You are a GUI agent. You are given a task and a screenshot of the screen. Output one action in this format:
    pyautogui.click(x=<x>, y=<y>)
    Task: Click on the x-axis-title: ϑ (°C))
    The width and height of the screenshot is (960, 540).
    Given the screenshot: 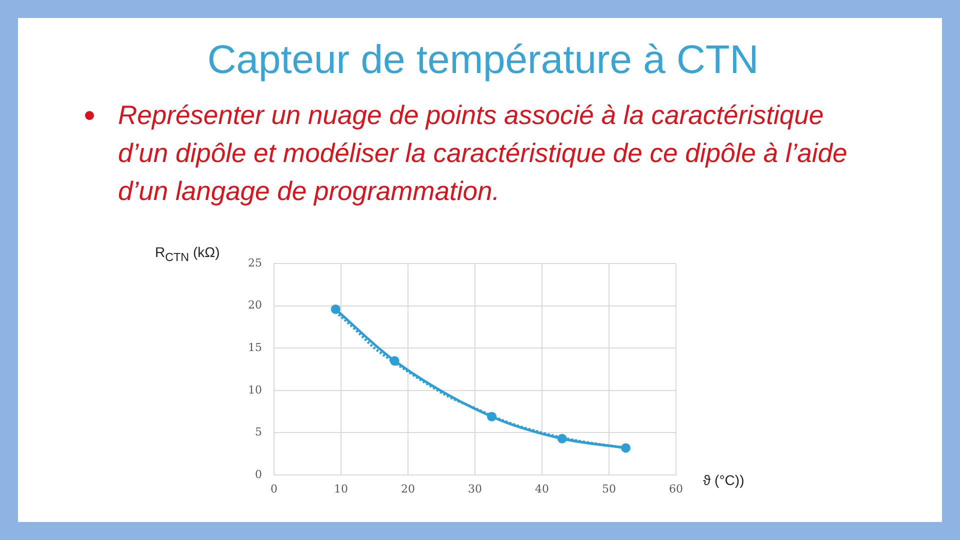 What is the action you would take?
    pyautogui.click(x=723, y=480)
    